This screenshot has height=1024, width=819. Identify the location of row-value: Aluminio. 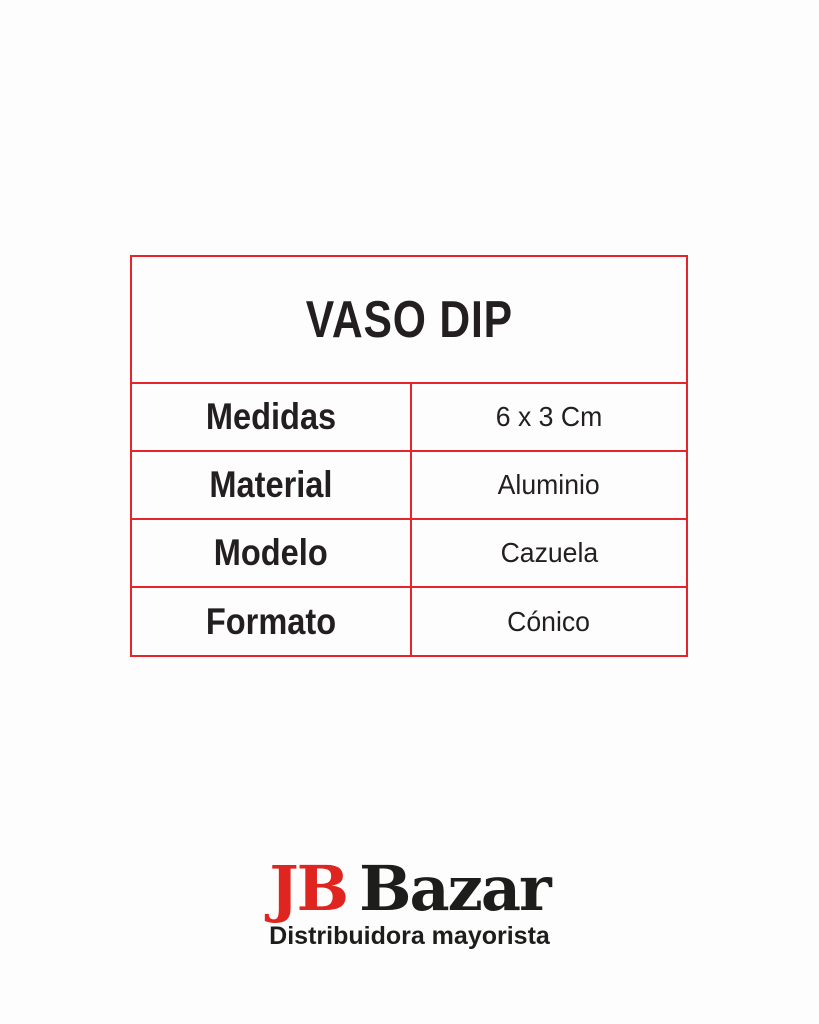
(549, 484).